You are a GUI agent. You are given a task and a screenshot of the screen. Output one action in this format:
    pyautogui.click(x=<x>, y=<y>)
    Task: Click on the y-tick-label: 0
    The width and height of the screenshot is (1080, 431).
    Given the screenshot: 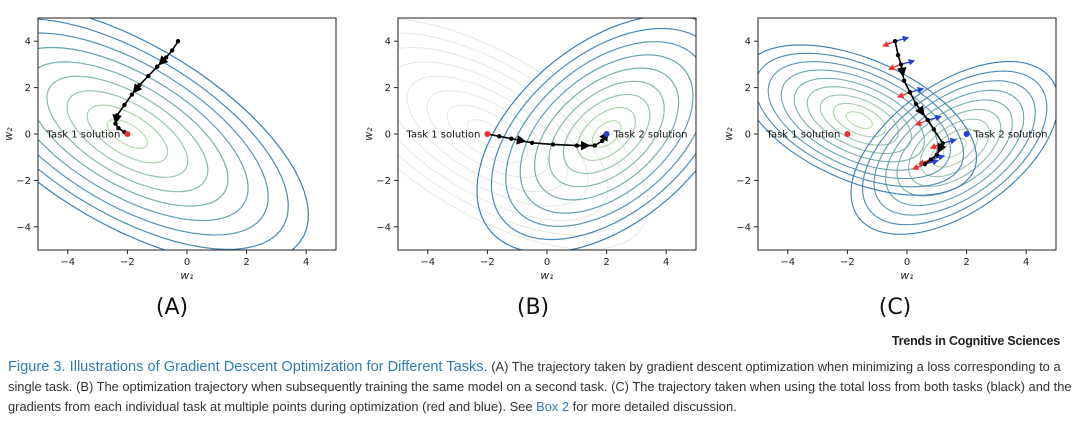 What is the action you would take?
    pyautogui.click(x=748, y=135)
    